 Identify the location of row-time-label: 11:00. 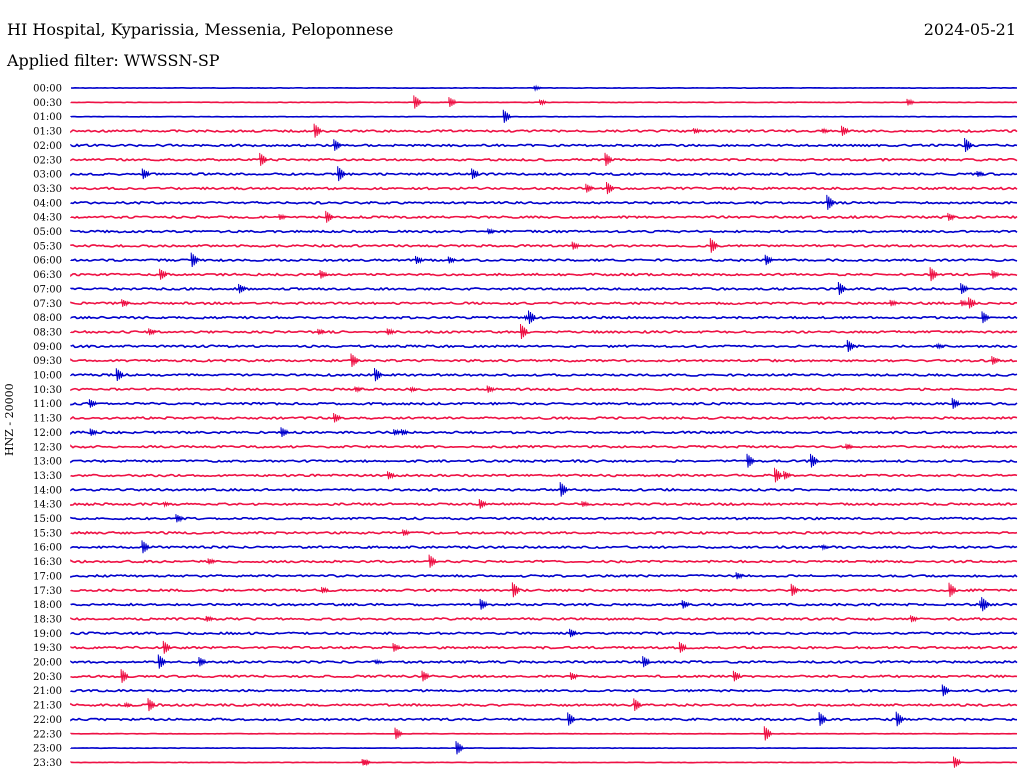
(47, 404).